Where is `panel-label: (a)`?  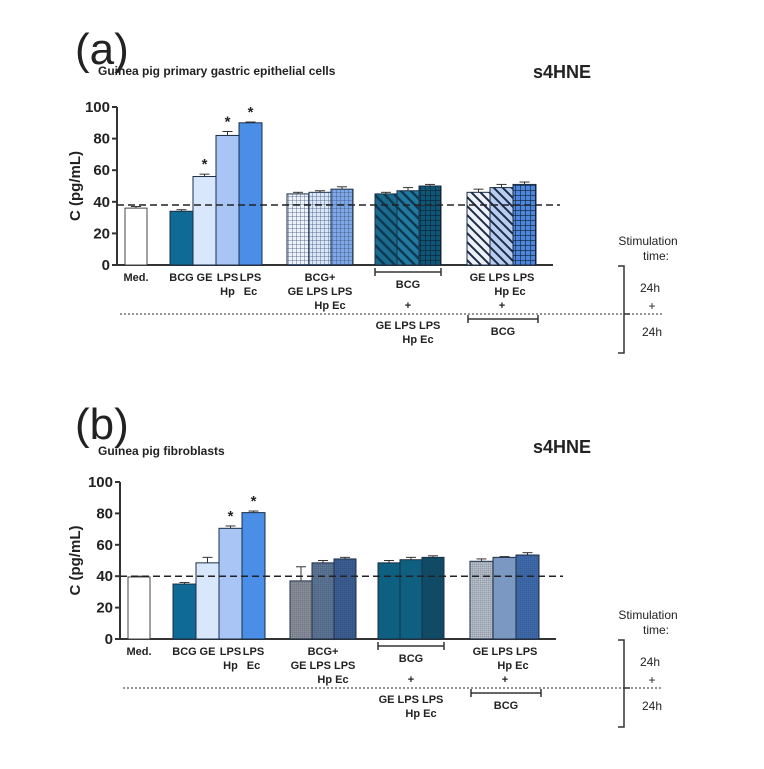 panel-label: (a) is located at coordinates (102, 49).